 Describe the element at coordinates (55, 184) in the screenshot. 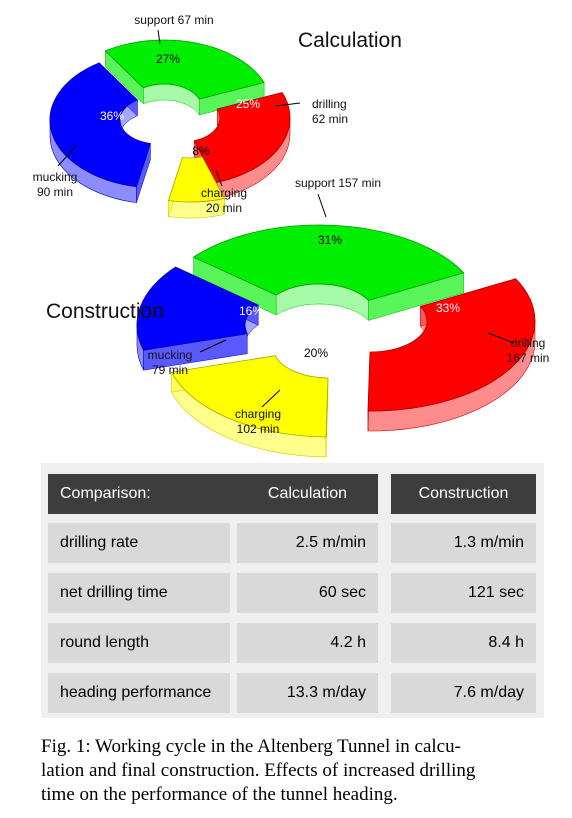

I see `category-label-mucking: mucking 90 min` at that location.